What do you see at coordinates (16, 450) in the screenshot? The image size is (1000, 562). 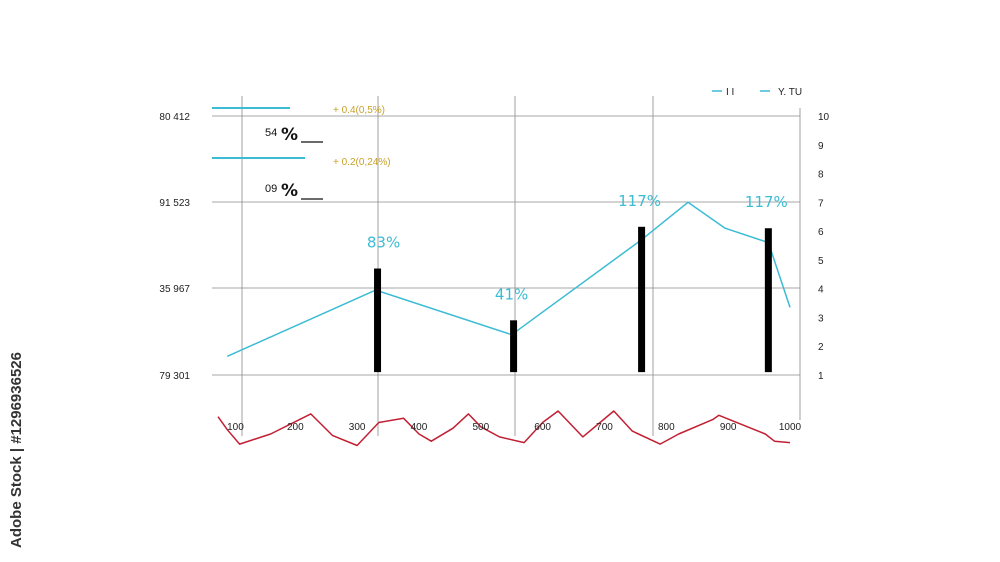 I see `watermark: Adobe Stock | #1296936526` at bounding box center [16, 450].